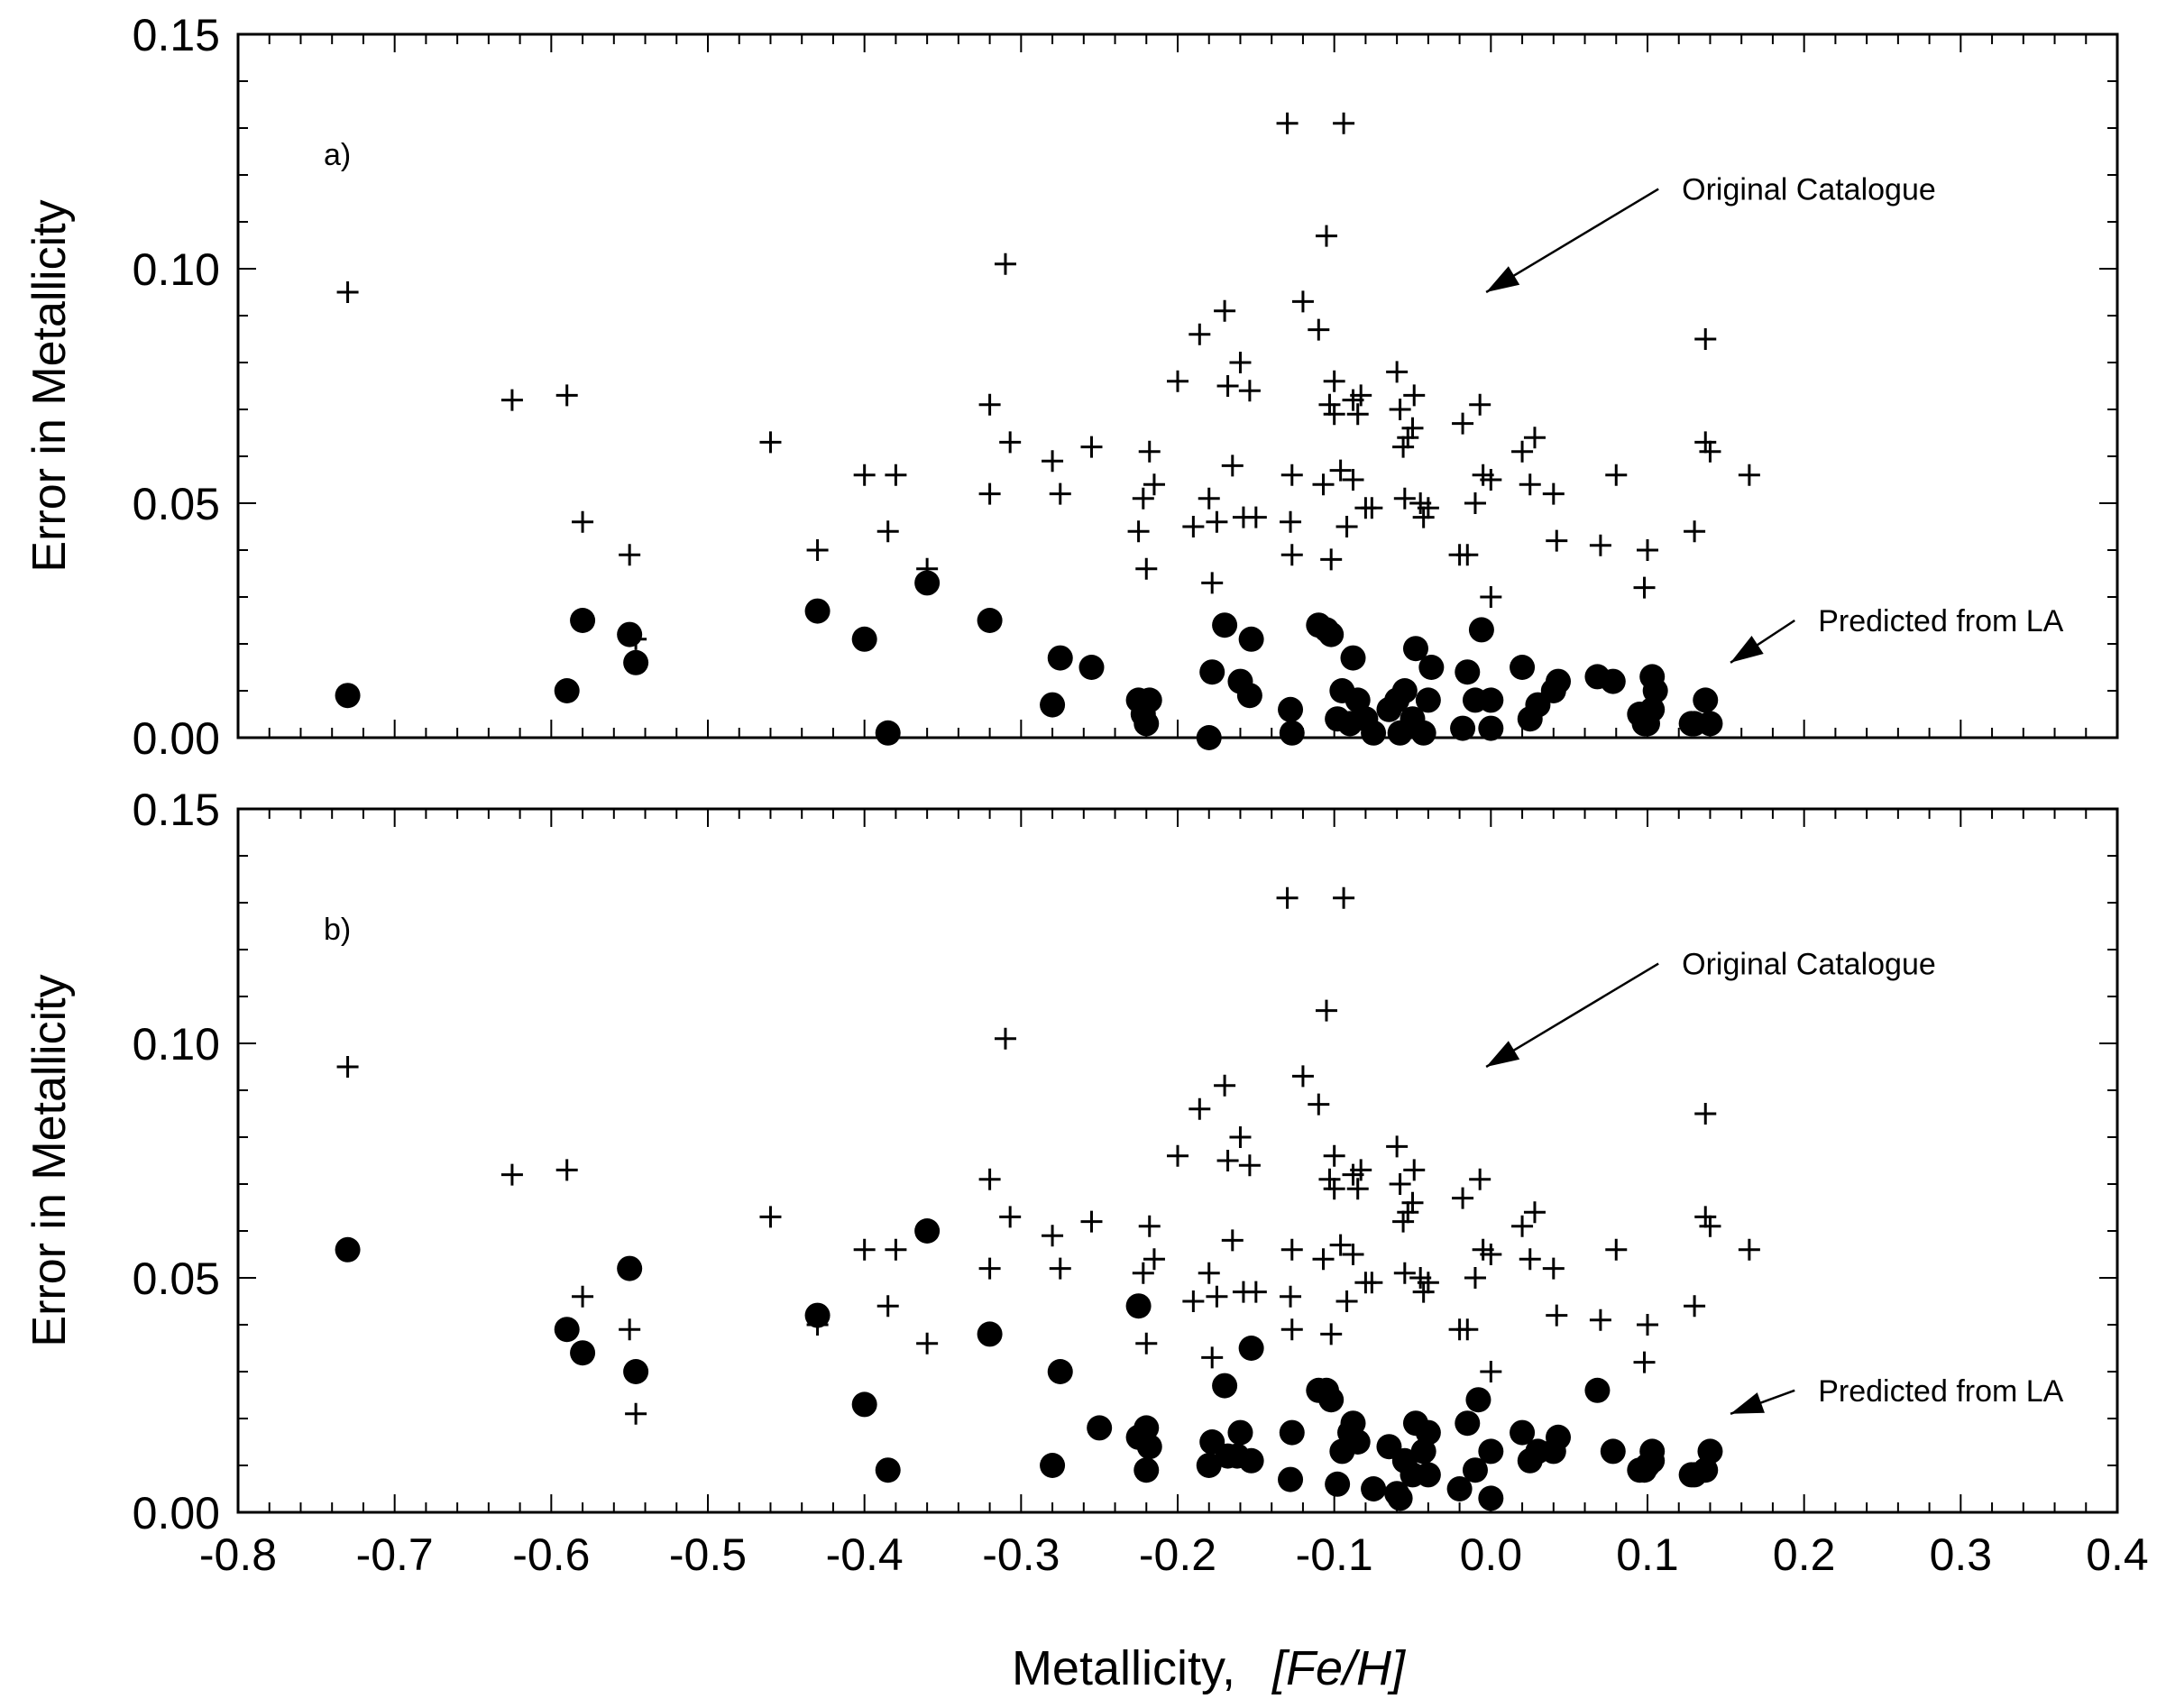  What do you see at coordinates (176, 1513) in the screenshot?
I see `y-tick-label: 0.00` at bounding box center [176, 1513].